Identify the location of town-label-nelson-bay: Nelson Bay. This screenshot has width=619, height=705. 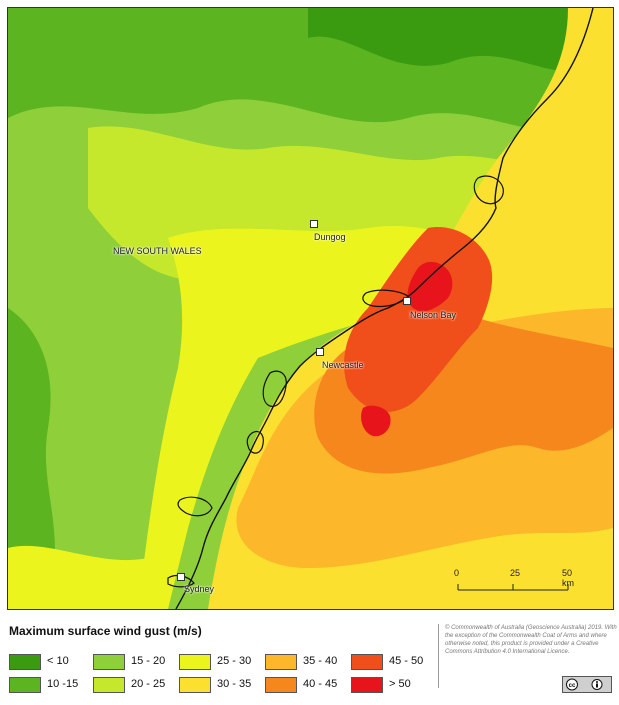
(433, 315).